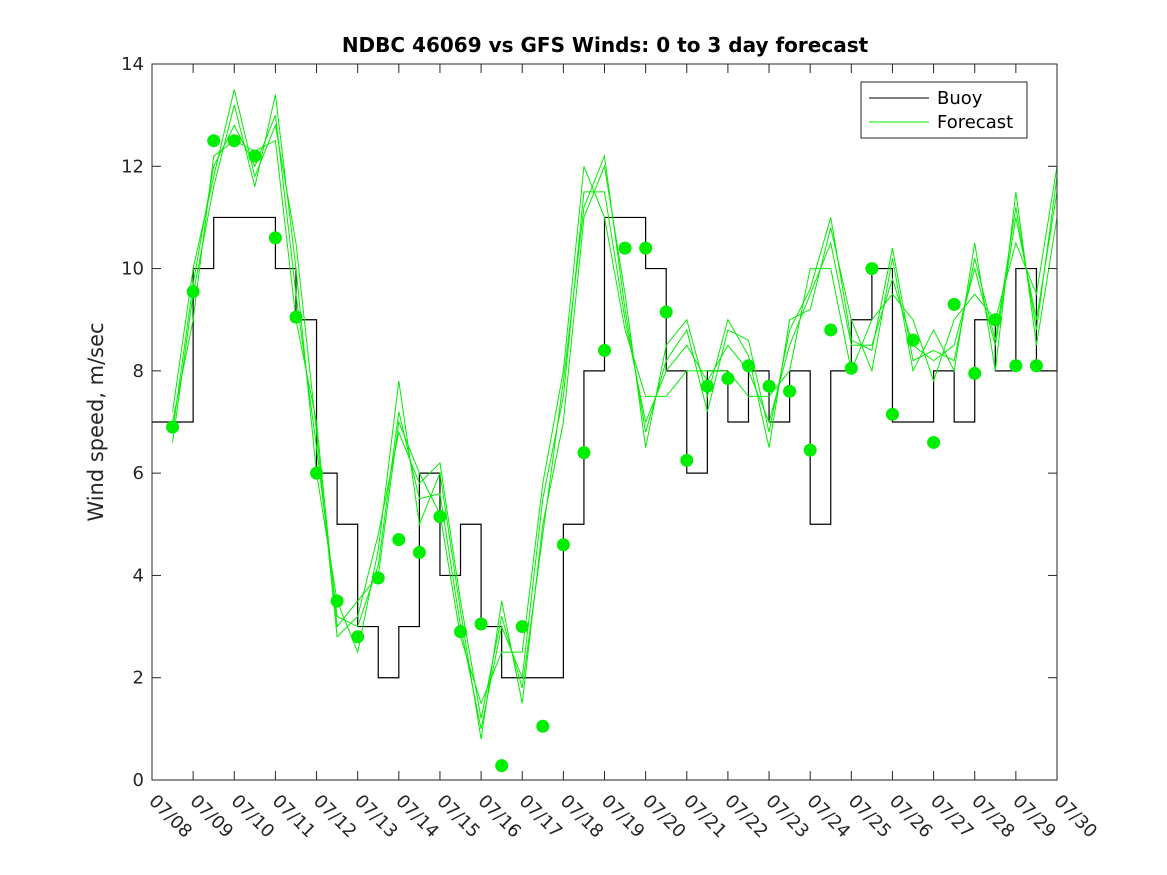 This screenshot has width=1167, height=875. What do you see at coordinates (417, 817) in the screenshot?
I see `x-tick-label: 07/14` at bounding box center [417, 817].